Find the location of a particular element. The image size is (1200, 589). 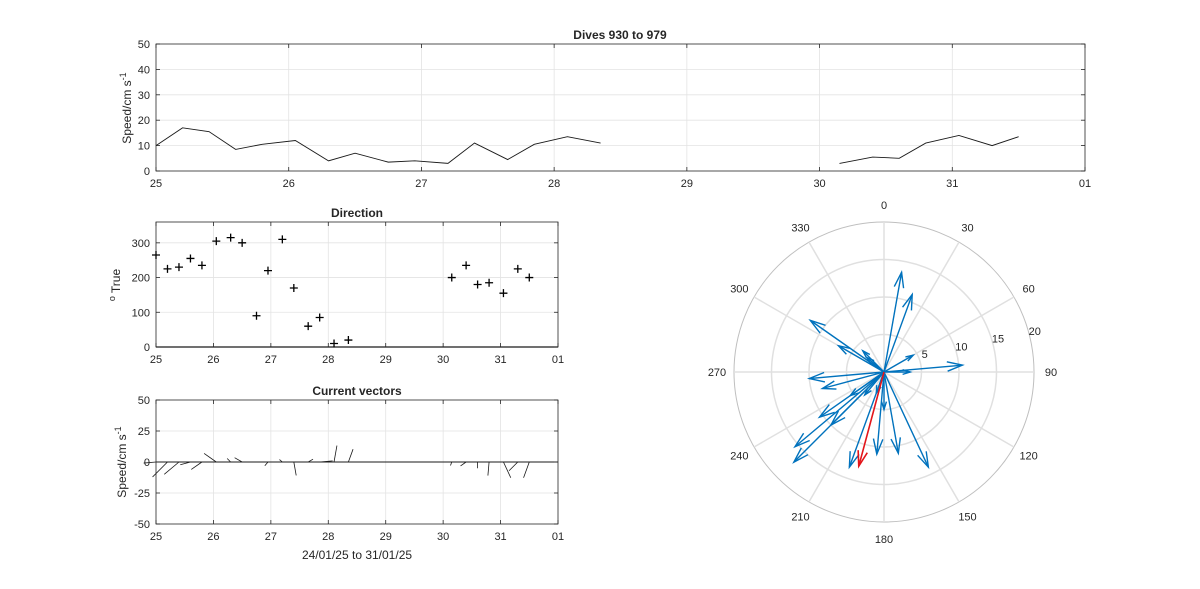

speed-xtick-label: 28 is located at coordinates (554, 184).